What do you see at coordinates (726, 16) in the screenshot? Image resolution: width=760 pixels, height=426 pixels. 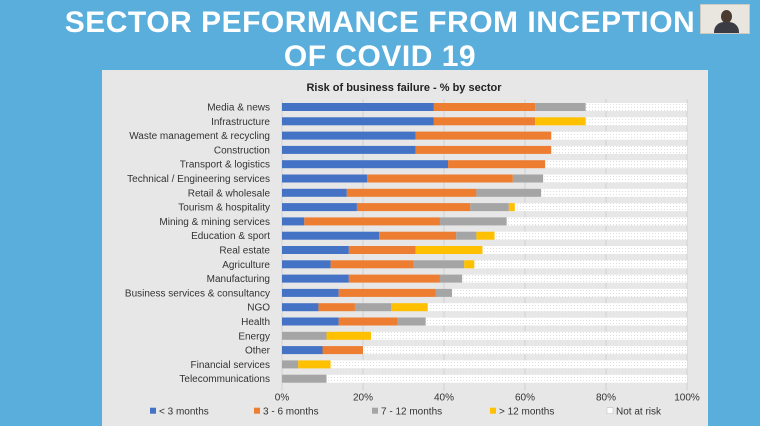 I see `presenter-head` at bounding box center [726, 16].